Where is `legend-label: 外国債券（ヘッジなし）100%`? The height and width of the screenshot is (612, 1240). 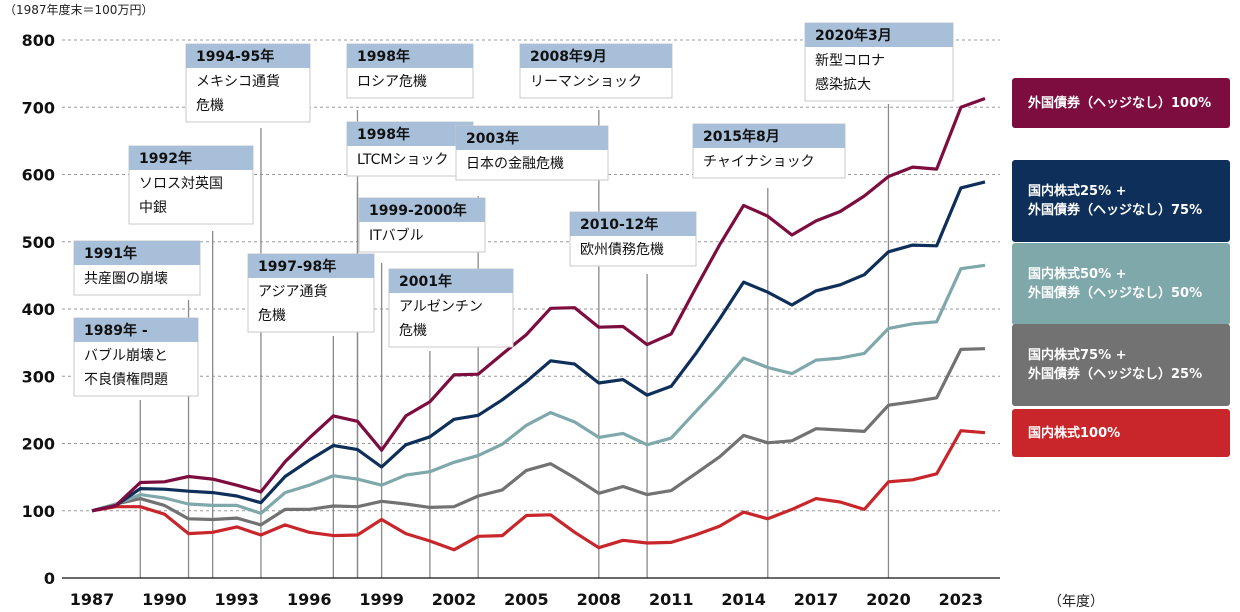
legend-label: 外国債券（ヘッジなし）100% is located at coordinates (1120, 103).